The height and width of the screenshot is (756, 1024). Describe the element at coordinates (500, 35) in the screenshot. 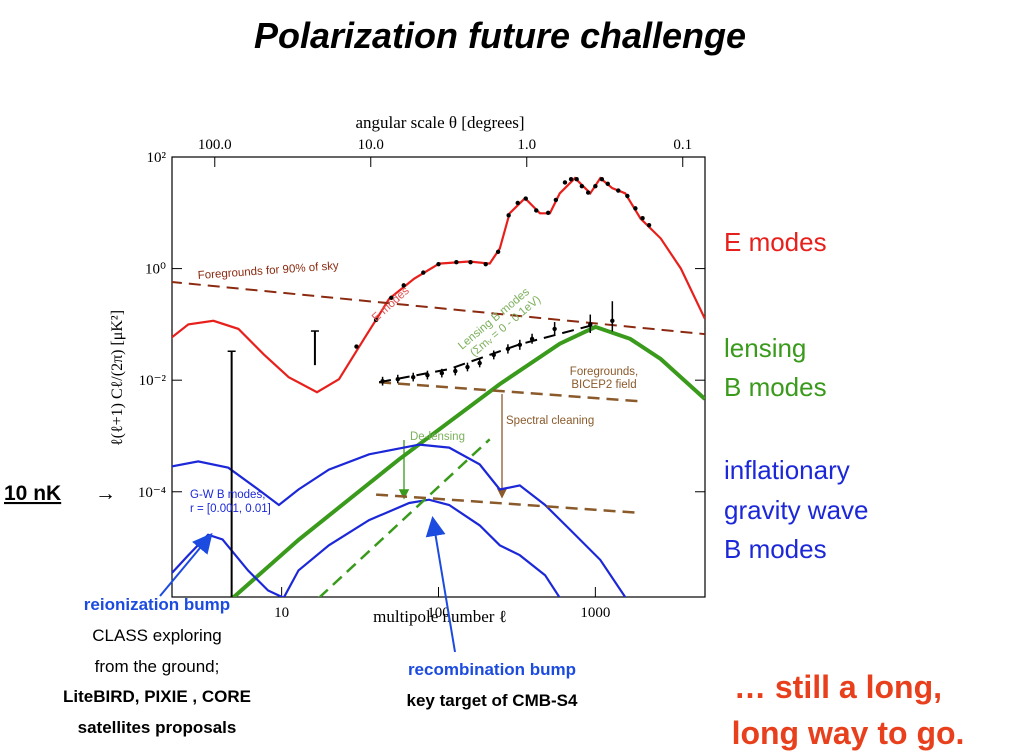

I see `slide-title: Polarization future challenge` at that location.